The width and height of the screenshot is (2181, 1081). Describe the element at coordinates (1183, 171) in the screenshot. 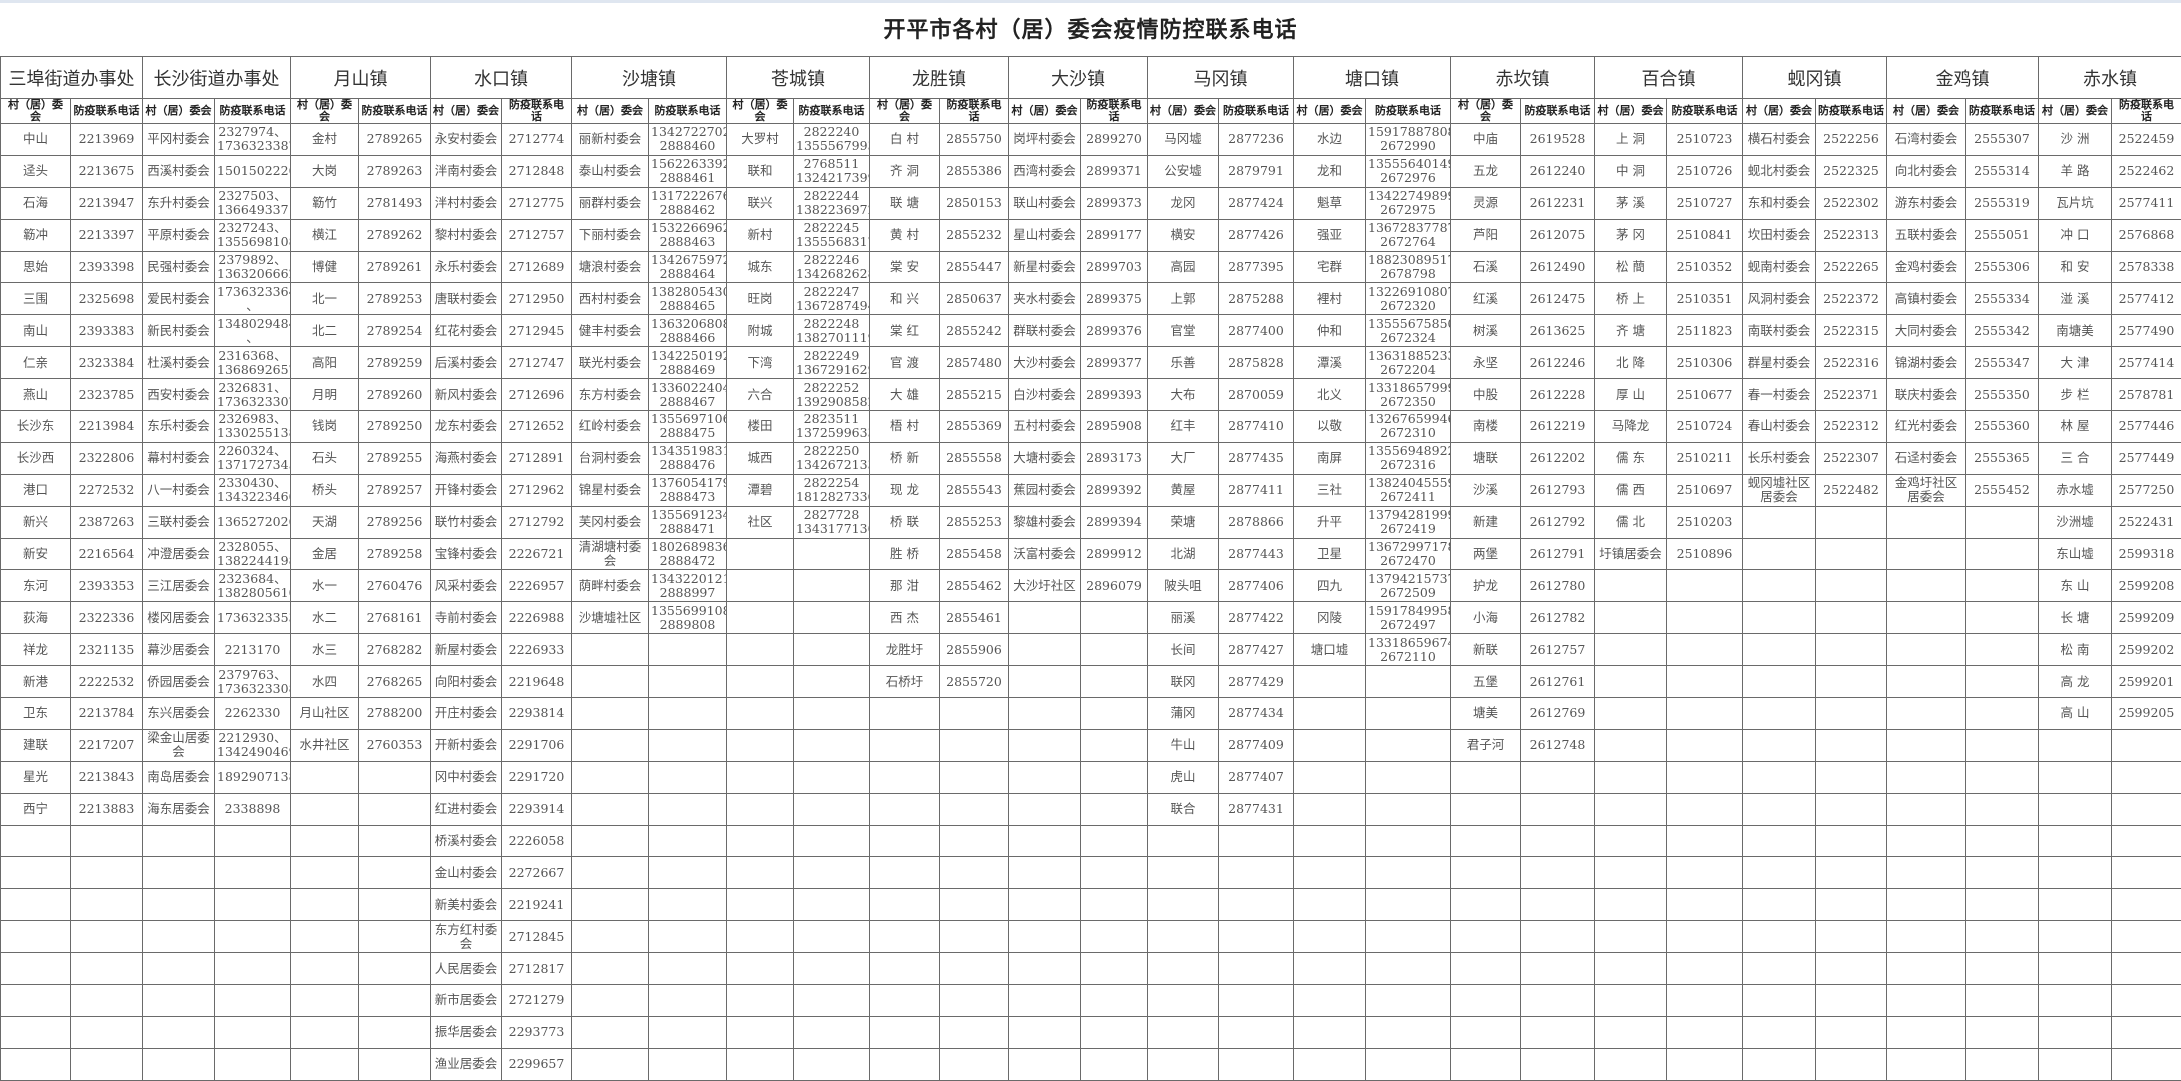

I see `village-name-cell: 公安墟` at that location.